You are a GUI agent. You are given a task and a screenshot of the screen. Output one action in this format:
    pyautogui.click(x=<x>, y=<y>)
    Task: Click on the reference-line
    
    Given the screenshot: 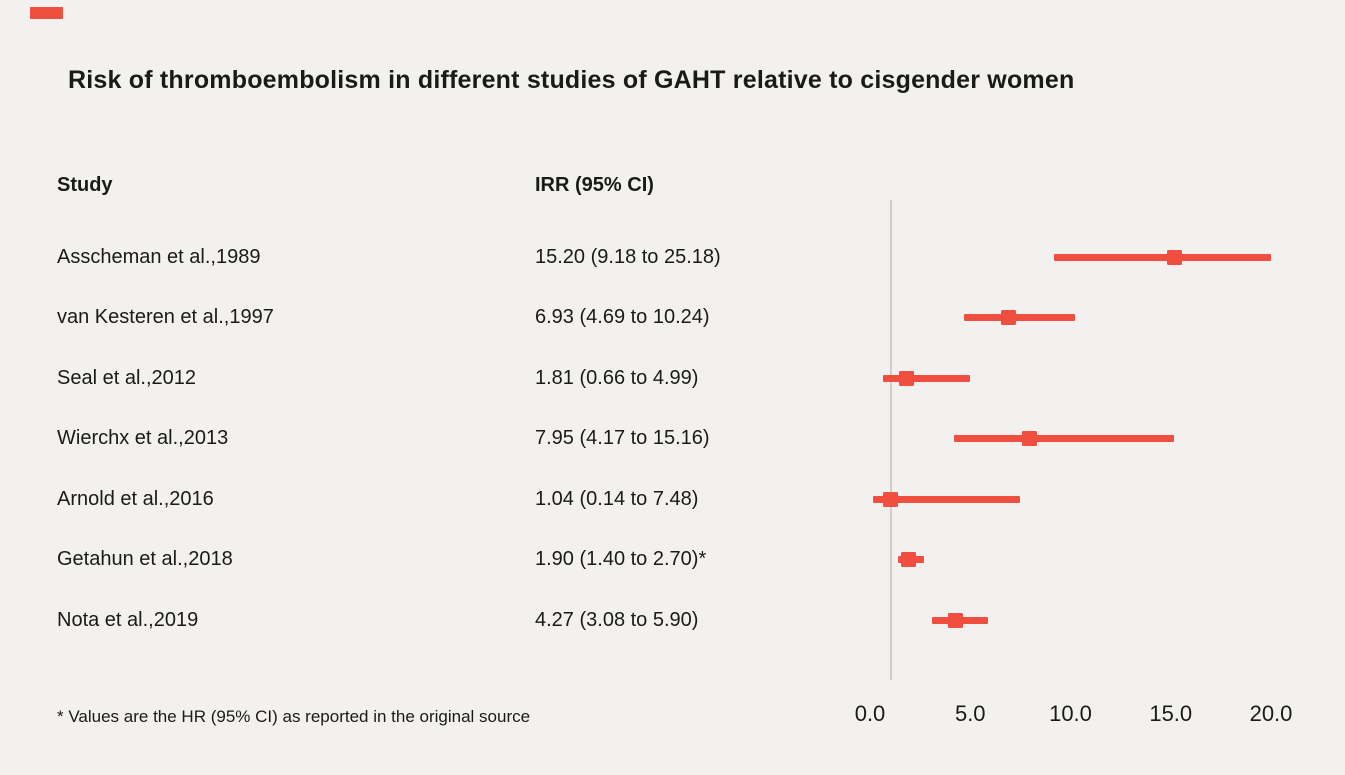 What is the action you would take?
    pyautogui.click(x=891, y=440)
    